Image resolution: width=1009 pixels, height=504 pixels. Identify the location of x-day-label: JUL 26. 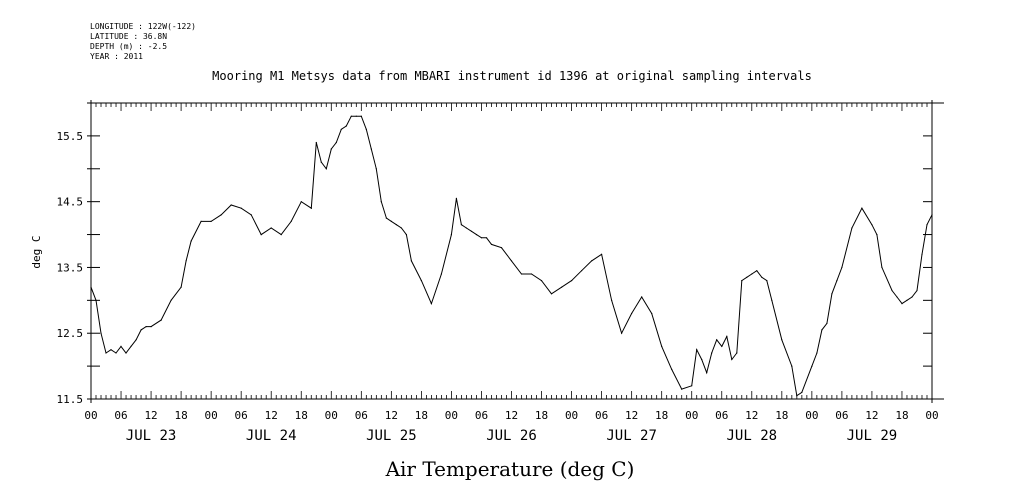
(511, 436).